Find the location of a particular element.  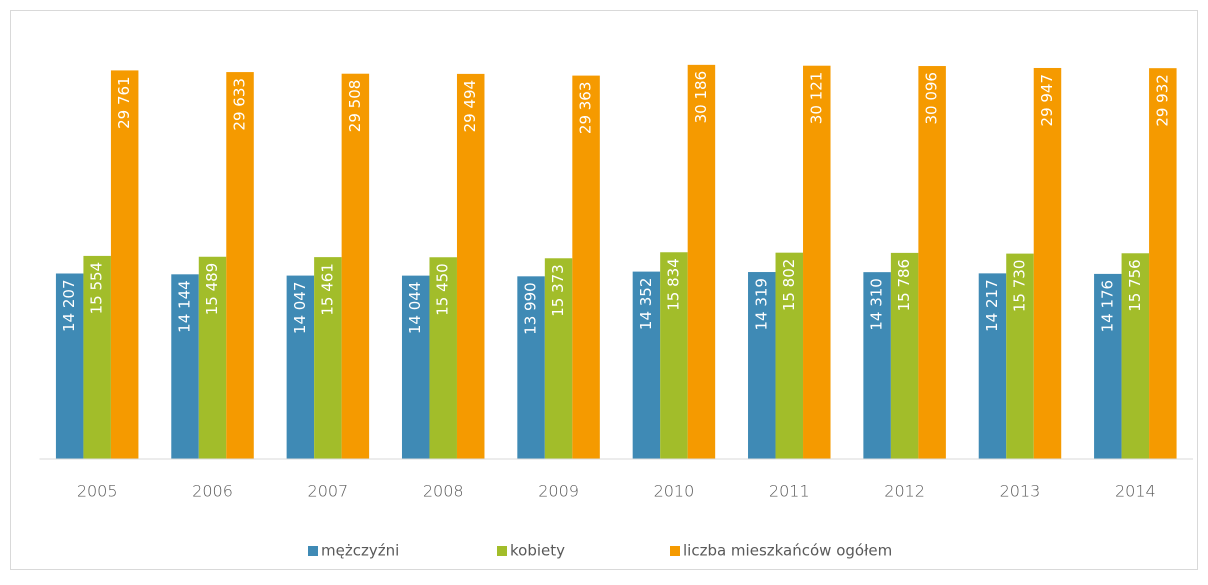

x-tick-label: 2013 is located at coordinates (1020, 491).